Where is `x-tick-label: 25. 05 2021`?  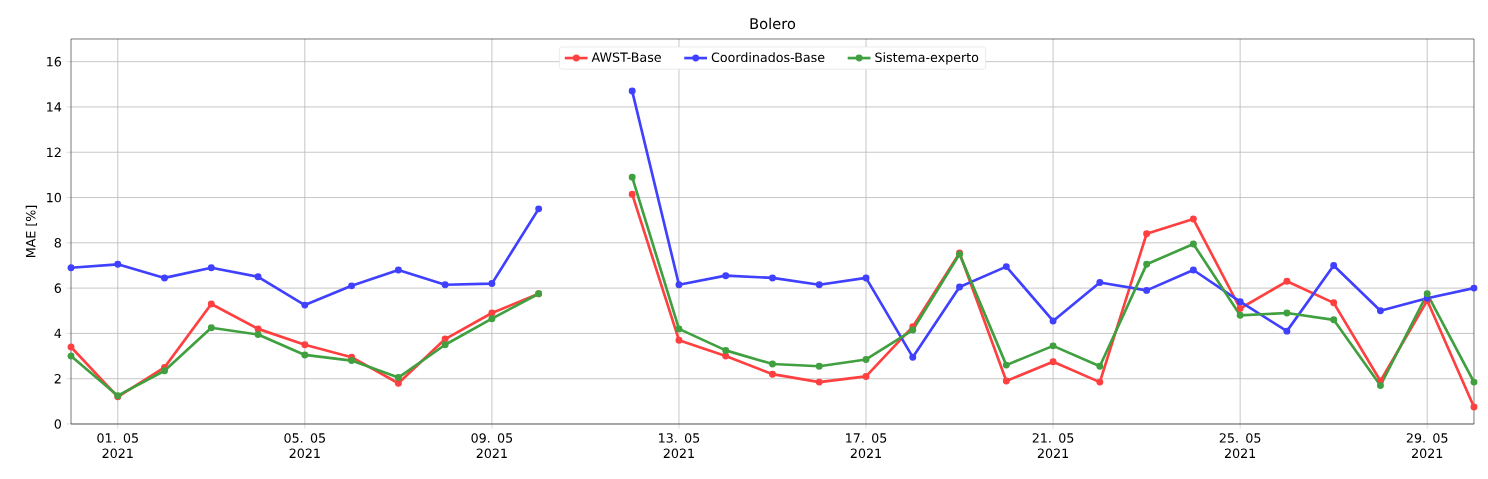 x-tick-label: 25. 05 2021 is located at coordinates (1240, 446).